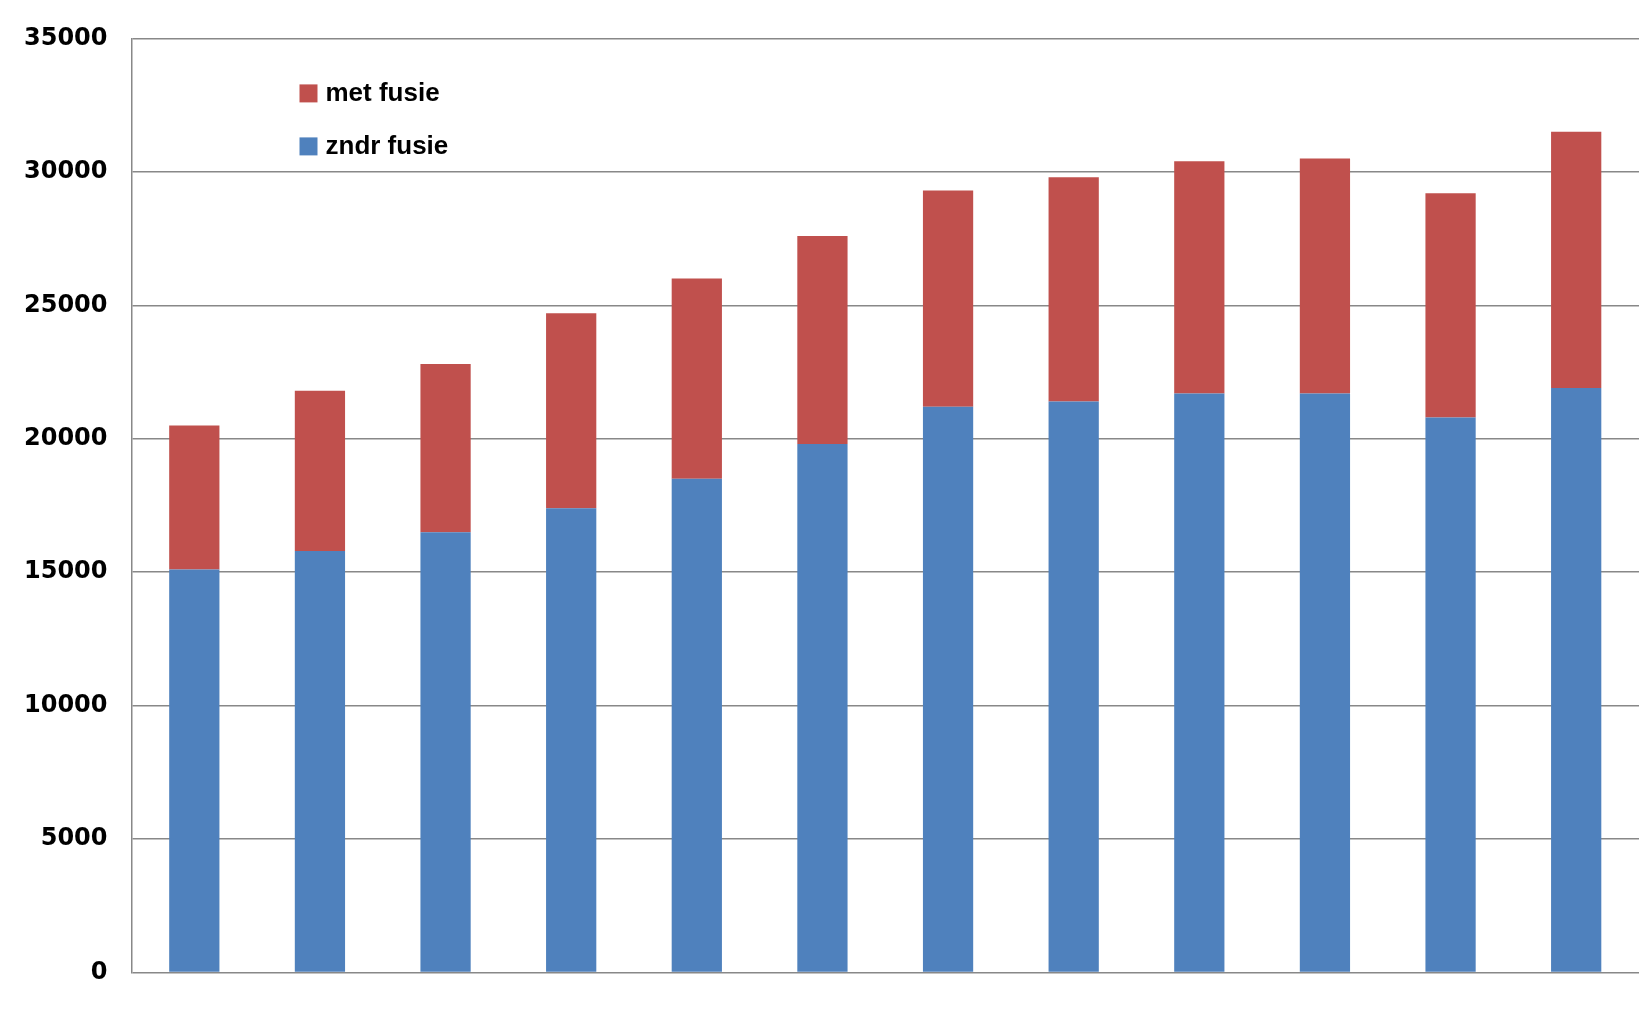  What do you see at coordinates (99, 970) in the screenshot?
I see `y-tick-label: 0` at bounding box center [99, 970].